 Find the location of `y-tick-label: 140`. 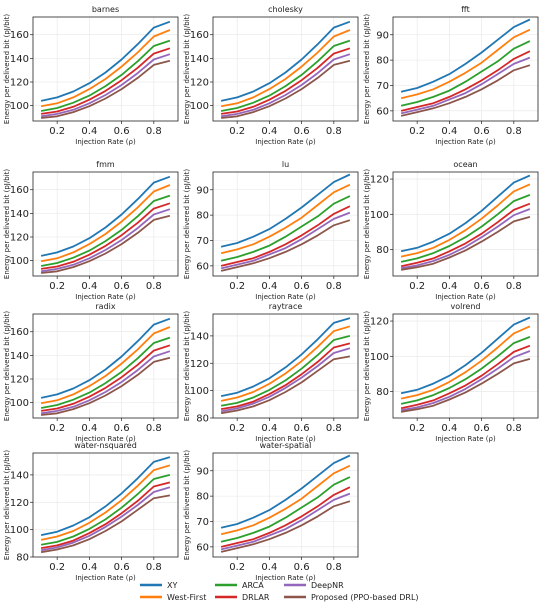

y-tick-label: 140 is located at coordinates (19, 59).